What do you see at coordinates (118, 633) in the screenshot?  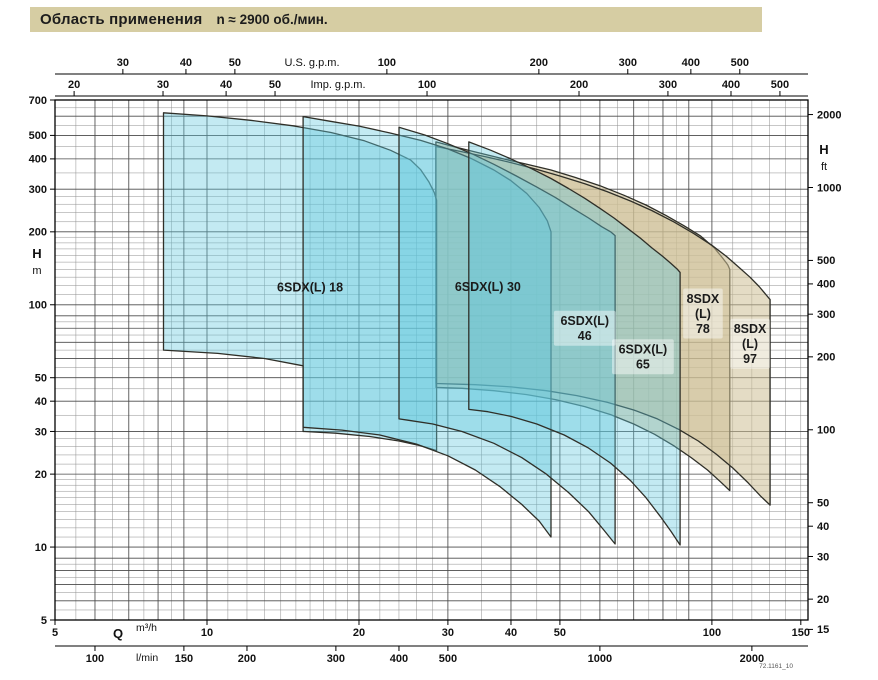 I see `axis-symbol-q: Q` at bounding box center [118, 633].